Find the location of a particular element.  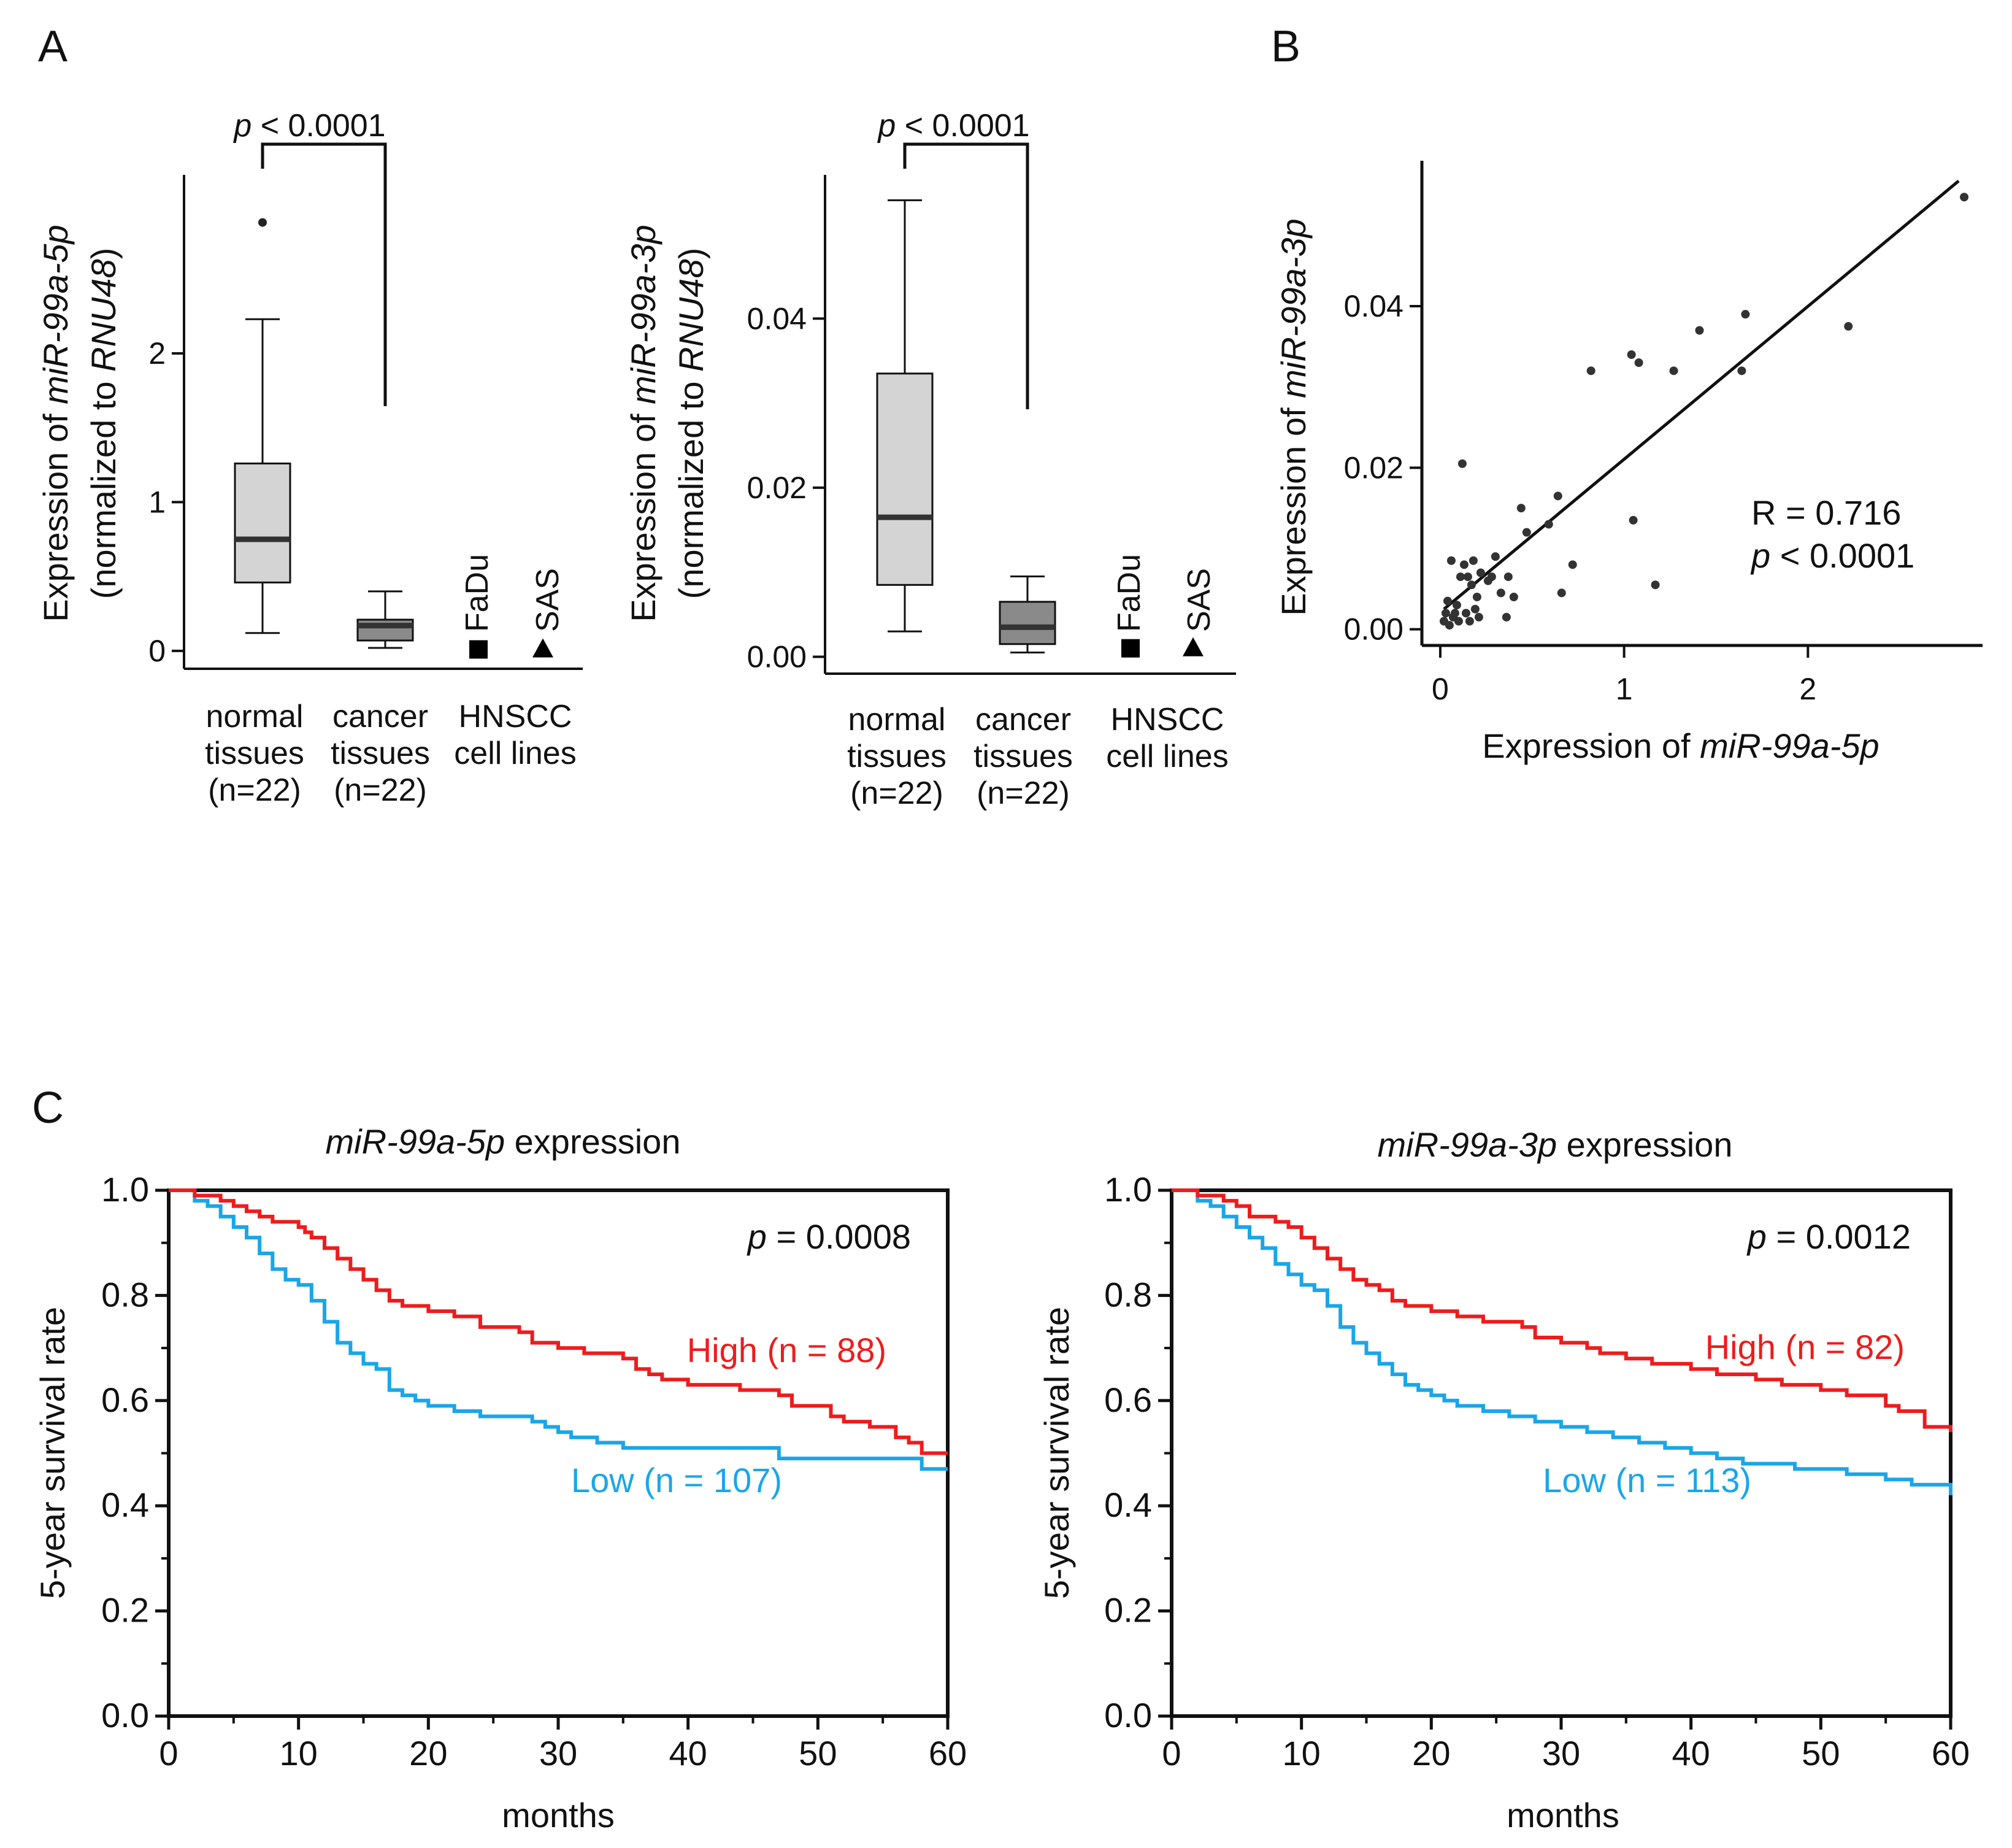

panel-letter-a: A is located at coordinates (52, 46).